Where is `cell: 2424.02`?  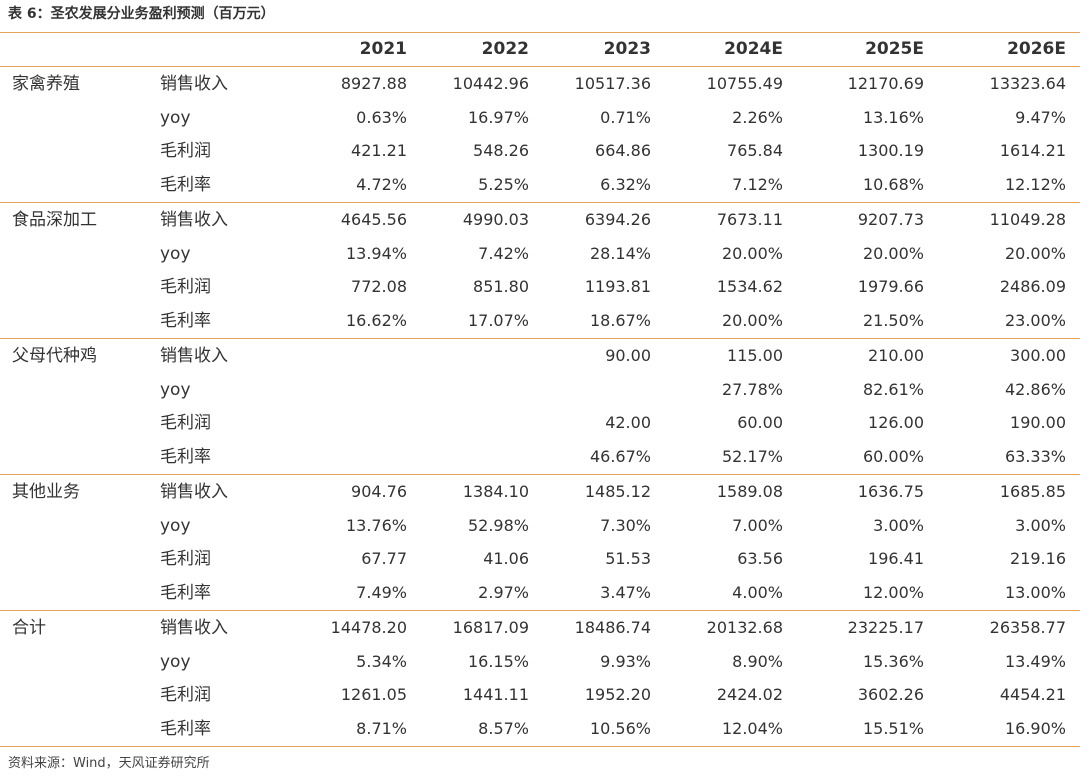
cell: 2424.02 is located at coordinates (749, 695).